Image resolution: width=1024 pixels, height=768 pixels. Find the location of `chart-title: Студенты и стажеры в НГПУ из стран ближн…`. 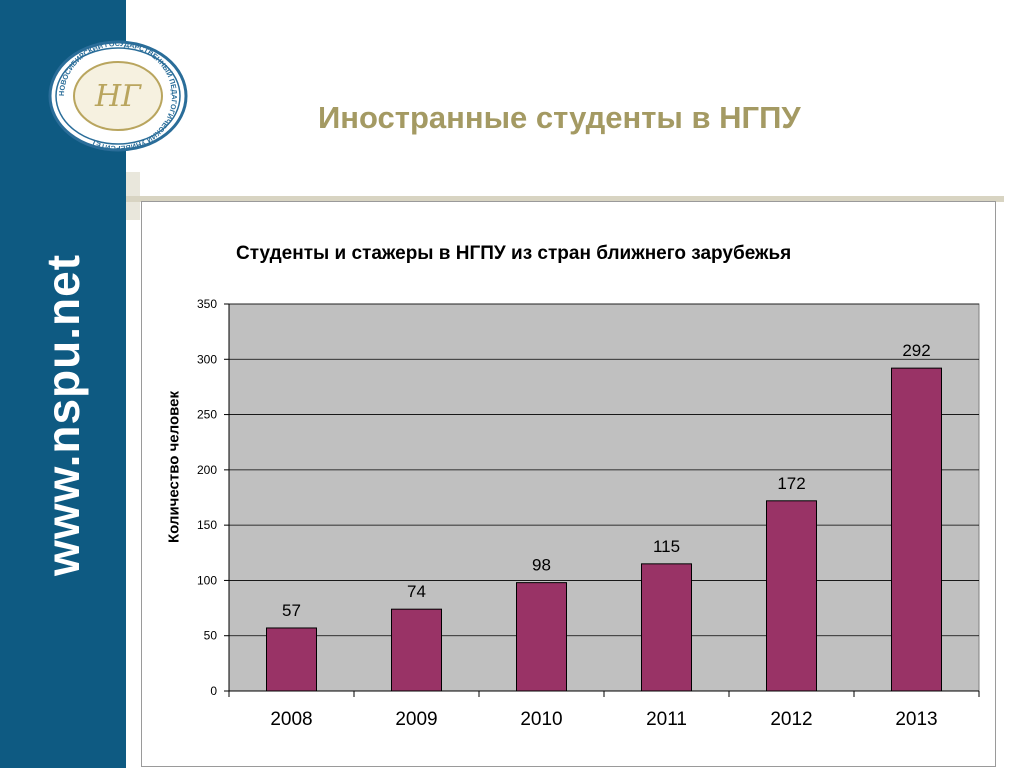

chart-title: Студенты и стажеры в НГПУ из стран ближн… is located at coordinates (514, 253).